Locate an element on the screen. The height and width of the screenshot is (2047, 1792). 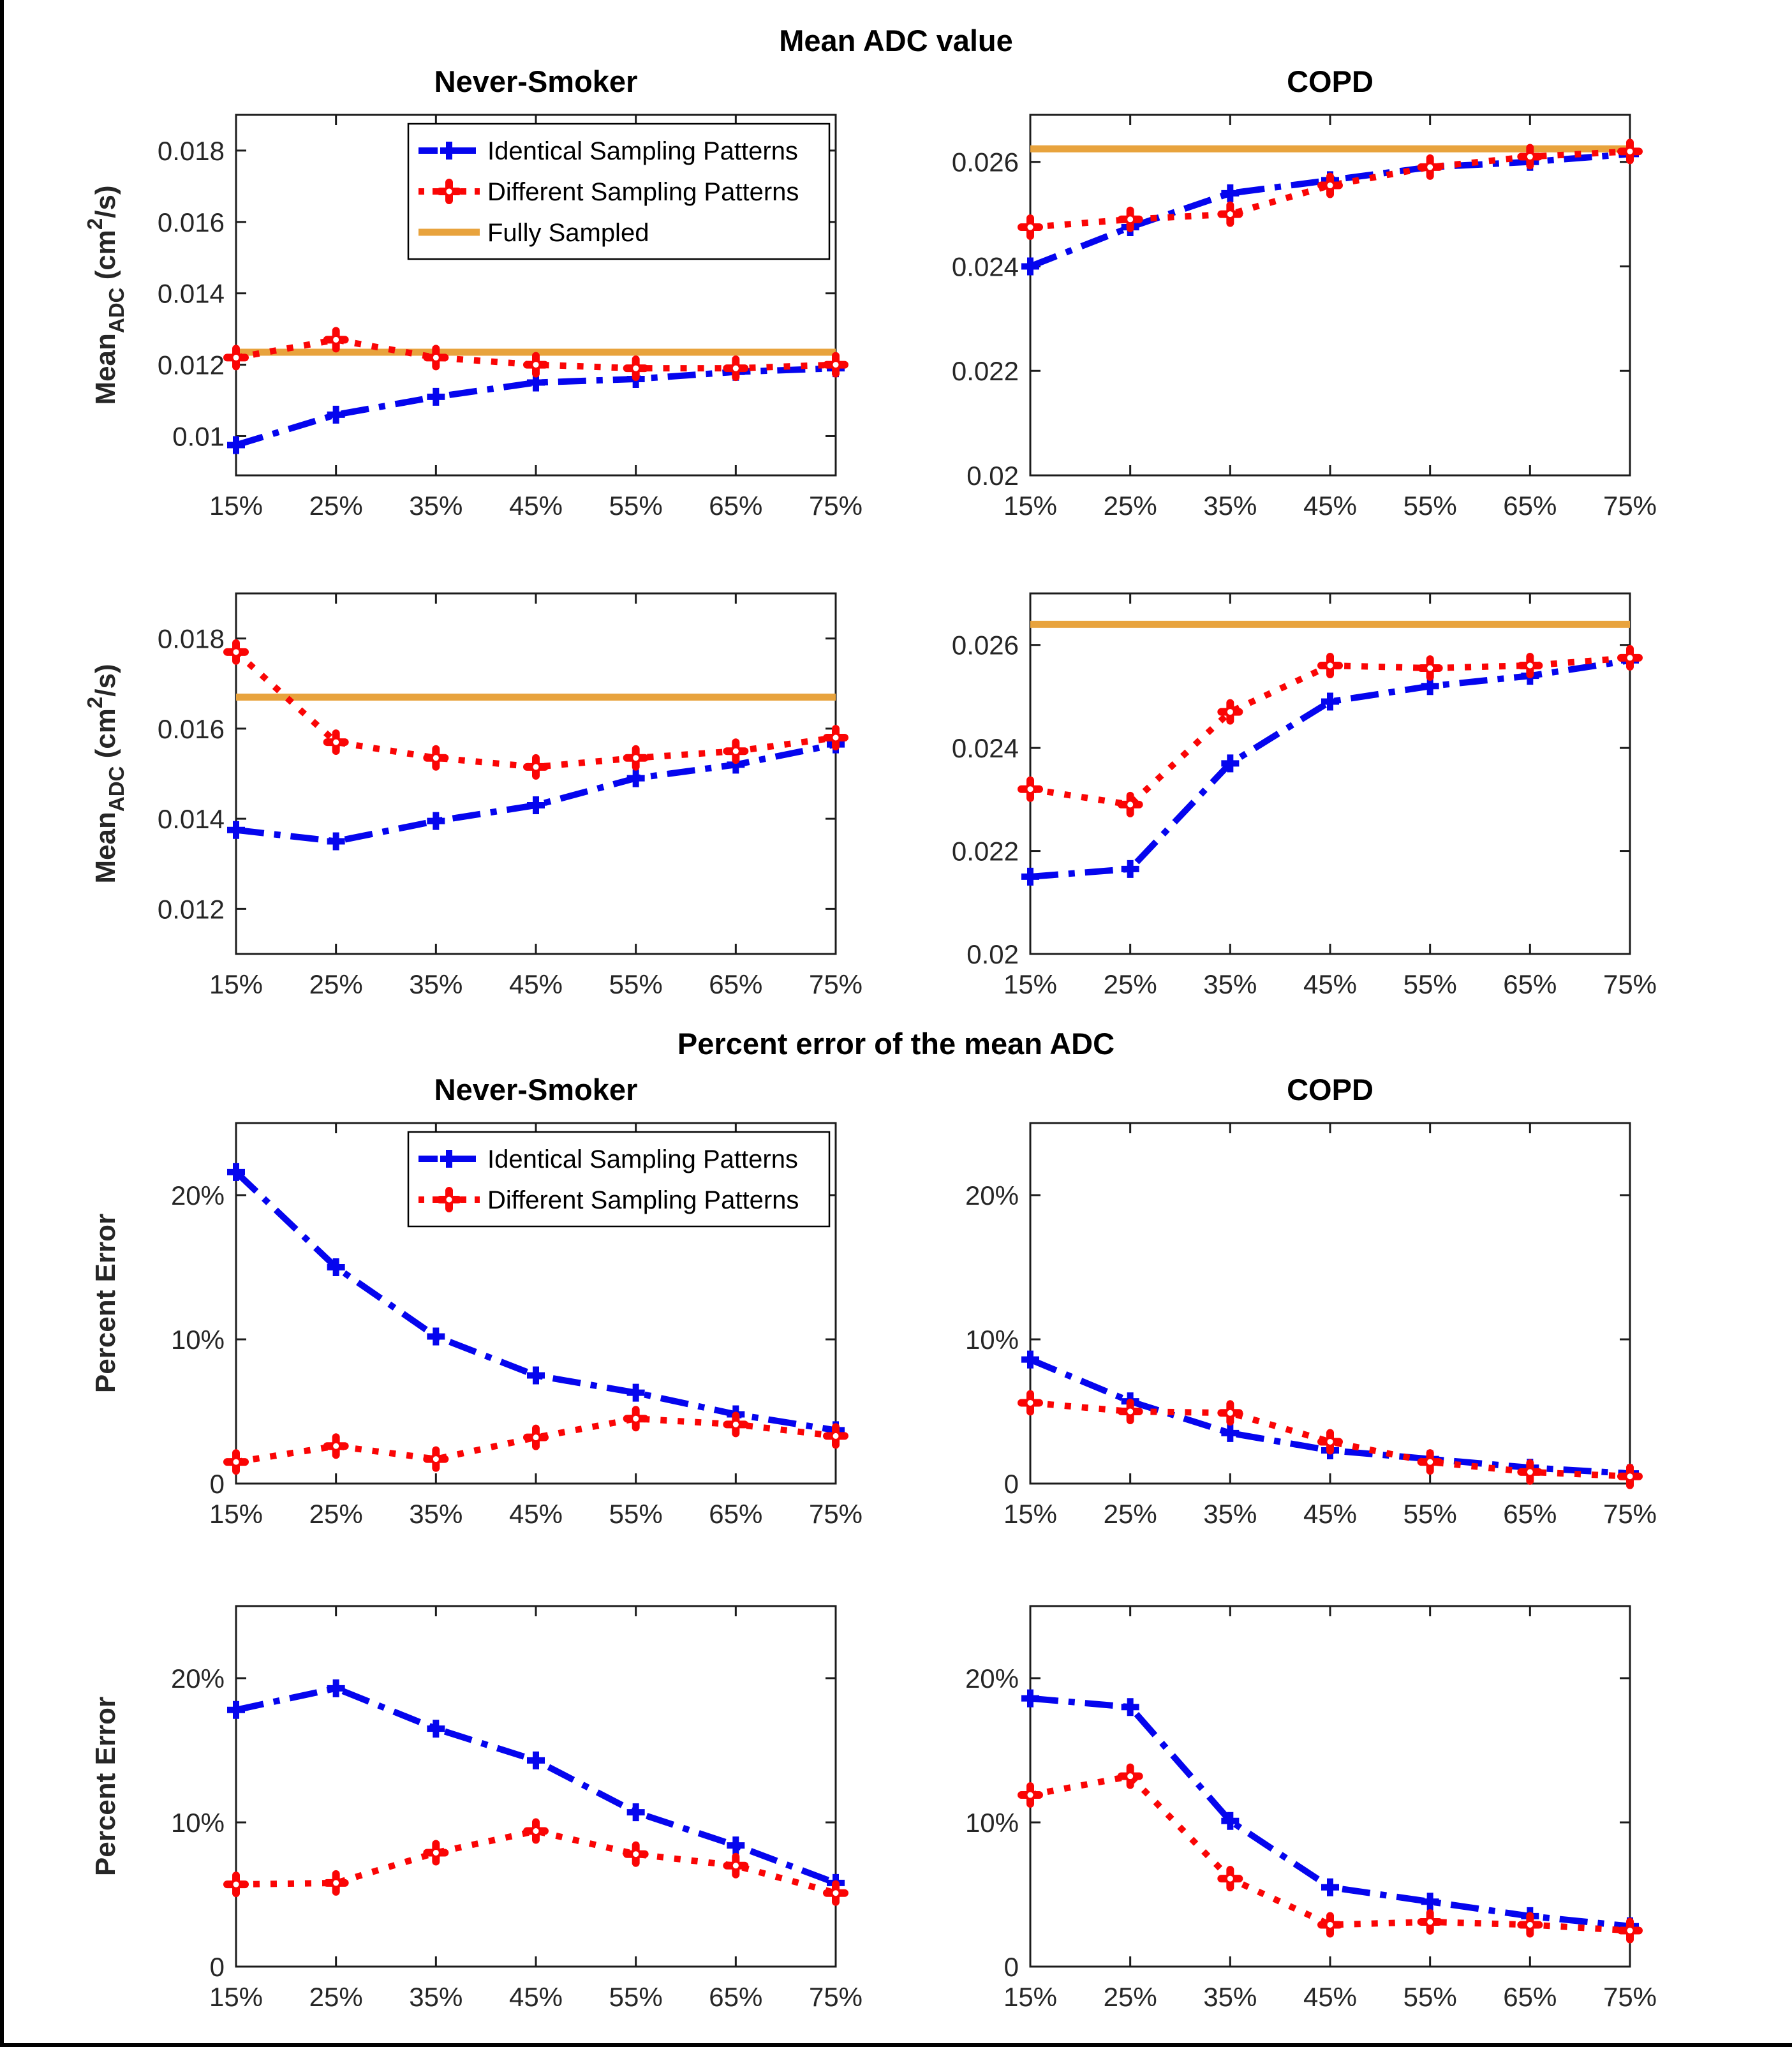
svg-text: Fully Sampled is located at coordinates (568, 233).